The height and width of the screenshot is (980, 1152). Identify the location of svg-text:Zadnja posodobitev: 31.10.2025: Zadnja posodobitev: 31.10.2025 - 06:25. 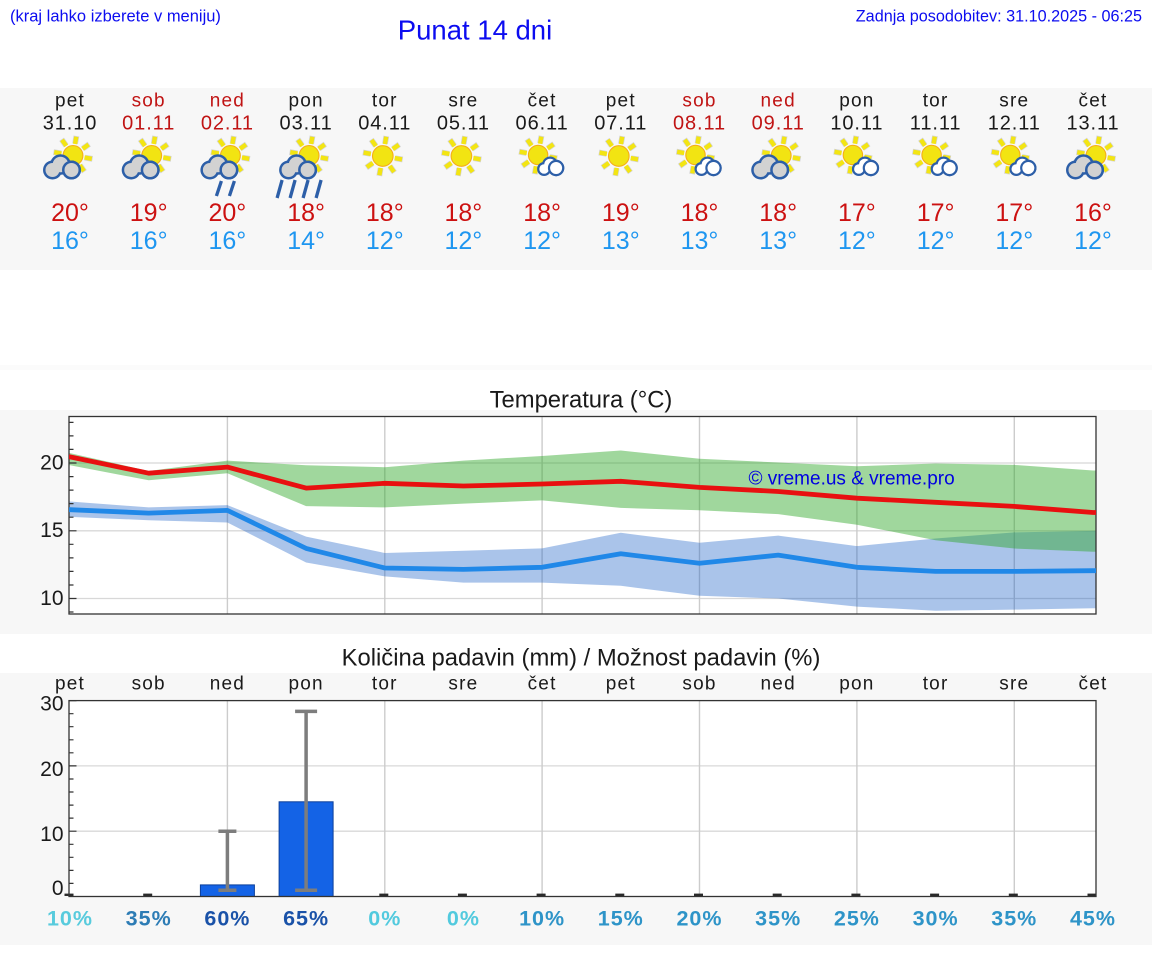
(999, 17).